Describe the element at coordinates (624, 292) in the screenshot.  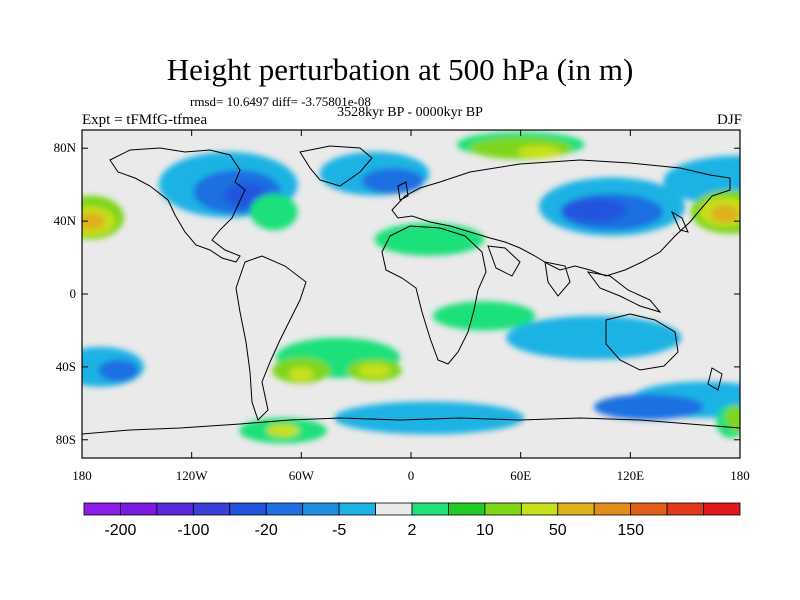
I see `coastline-southeast-asia` at that location.